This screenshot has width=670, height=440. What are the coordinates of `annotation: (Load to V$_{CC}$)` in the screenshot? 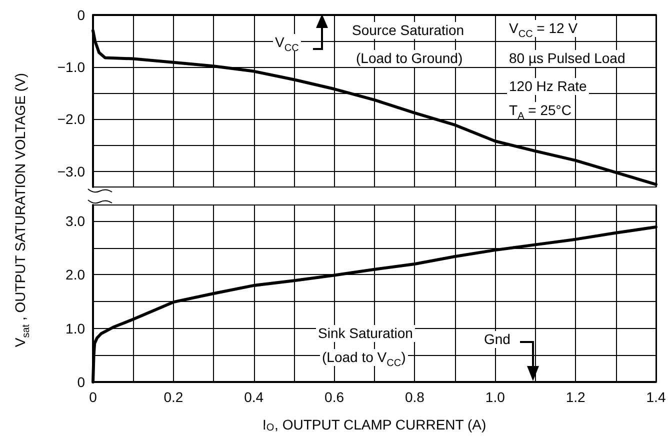 It's located at (364, 359).